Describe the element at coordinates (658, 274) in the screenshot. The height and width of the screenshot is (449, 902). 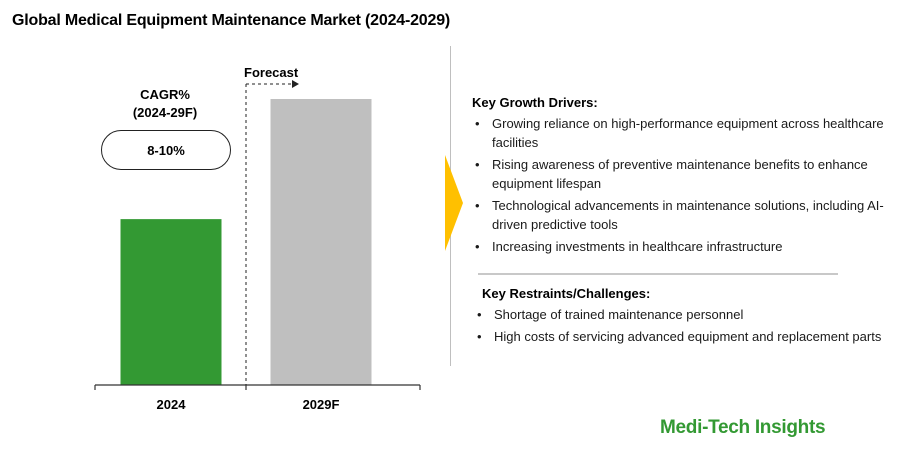
I see `section-divider` at that location.